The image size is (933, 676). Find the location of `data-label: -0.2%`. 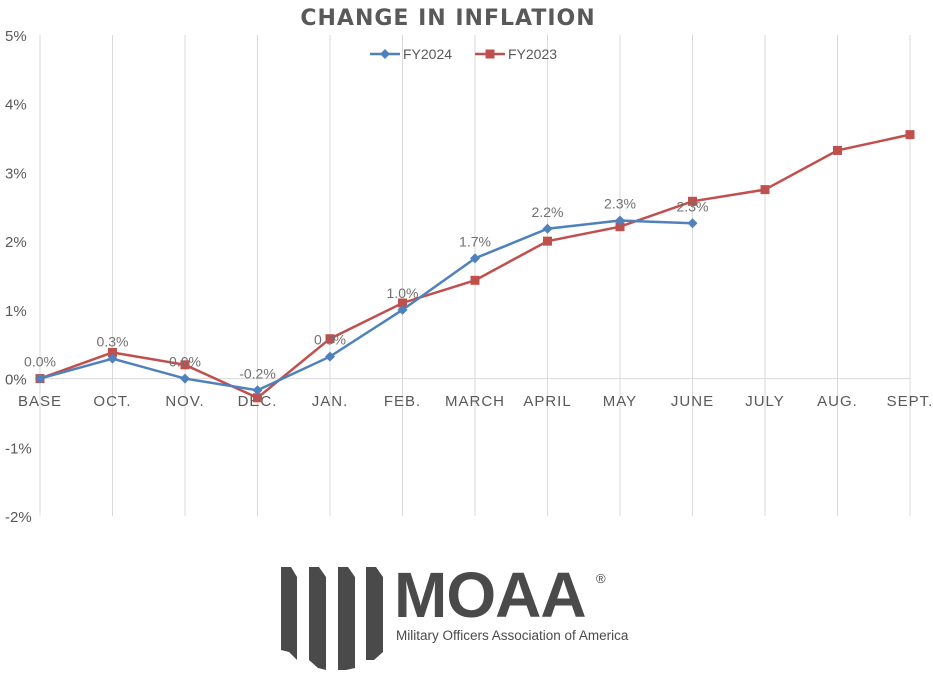

data-label: -0.2% is located at coordinates (257, 373).